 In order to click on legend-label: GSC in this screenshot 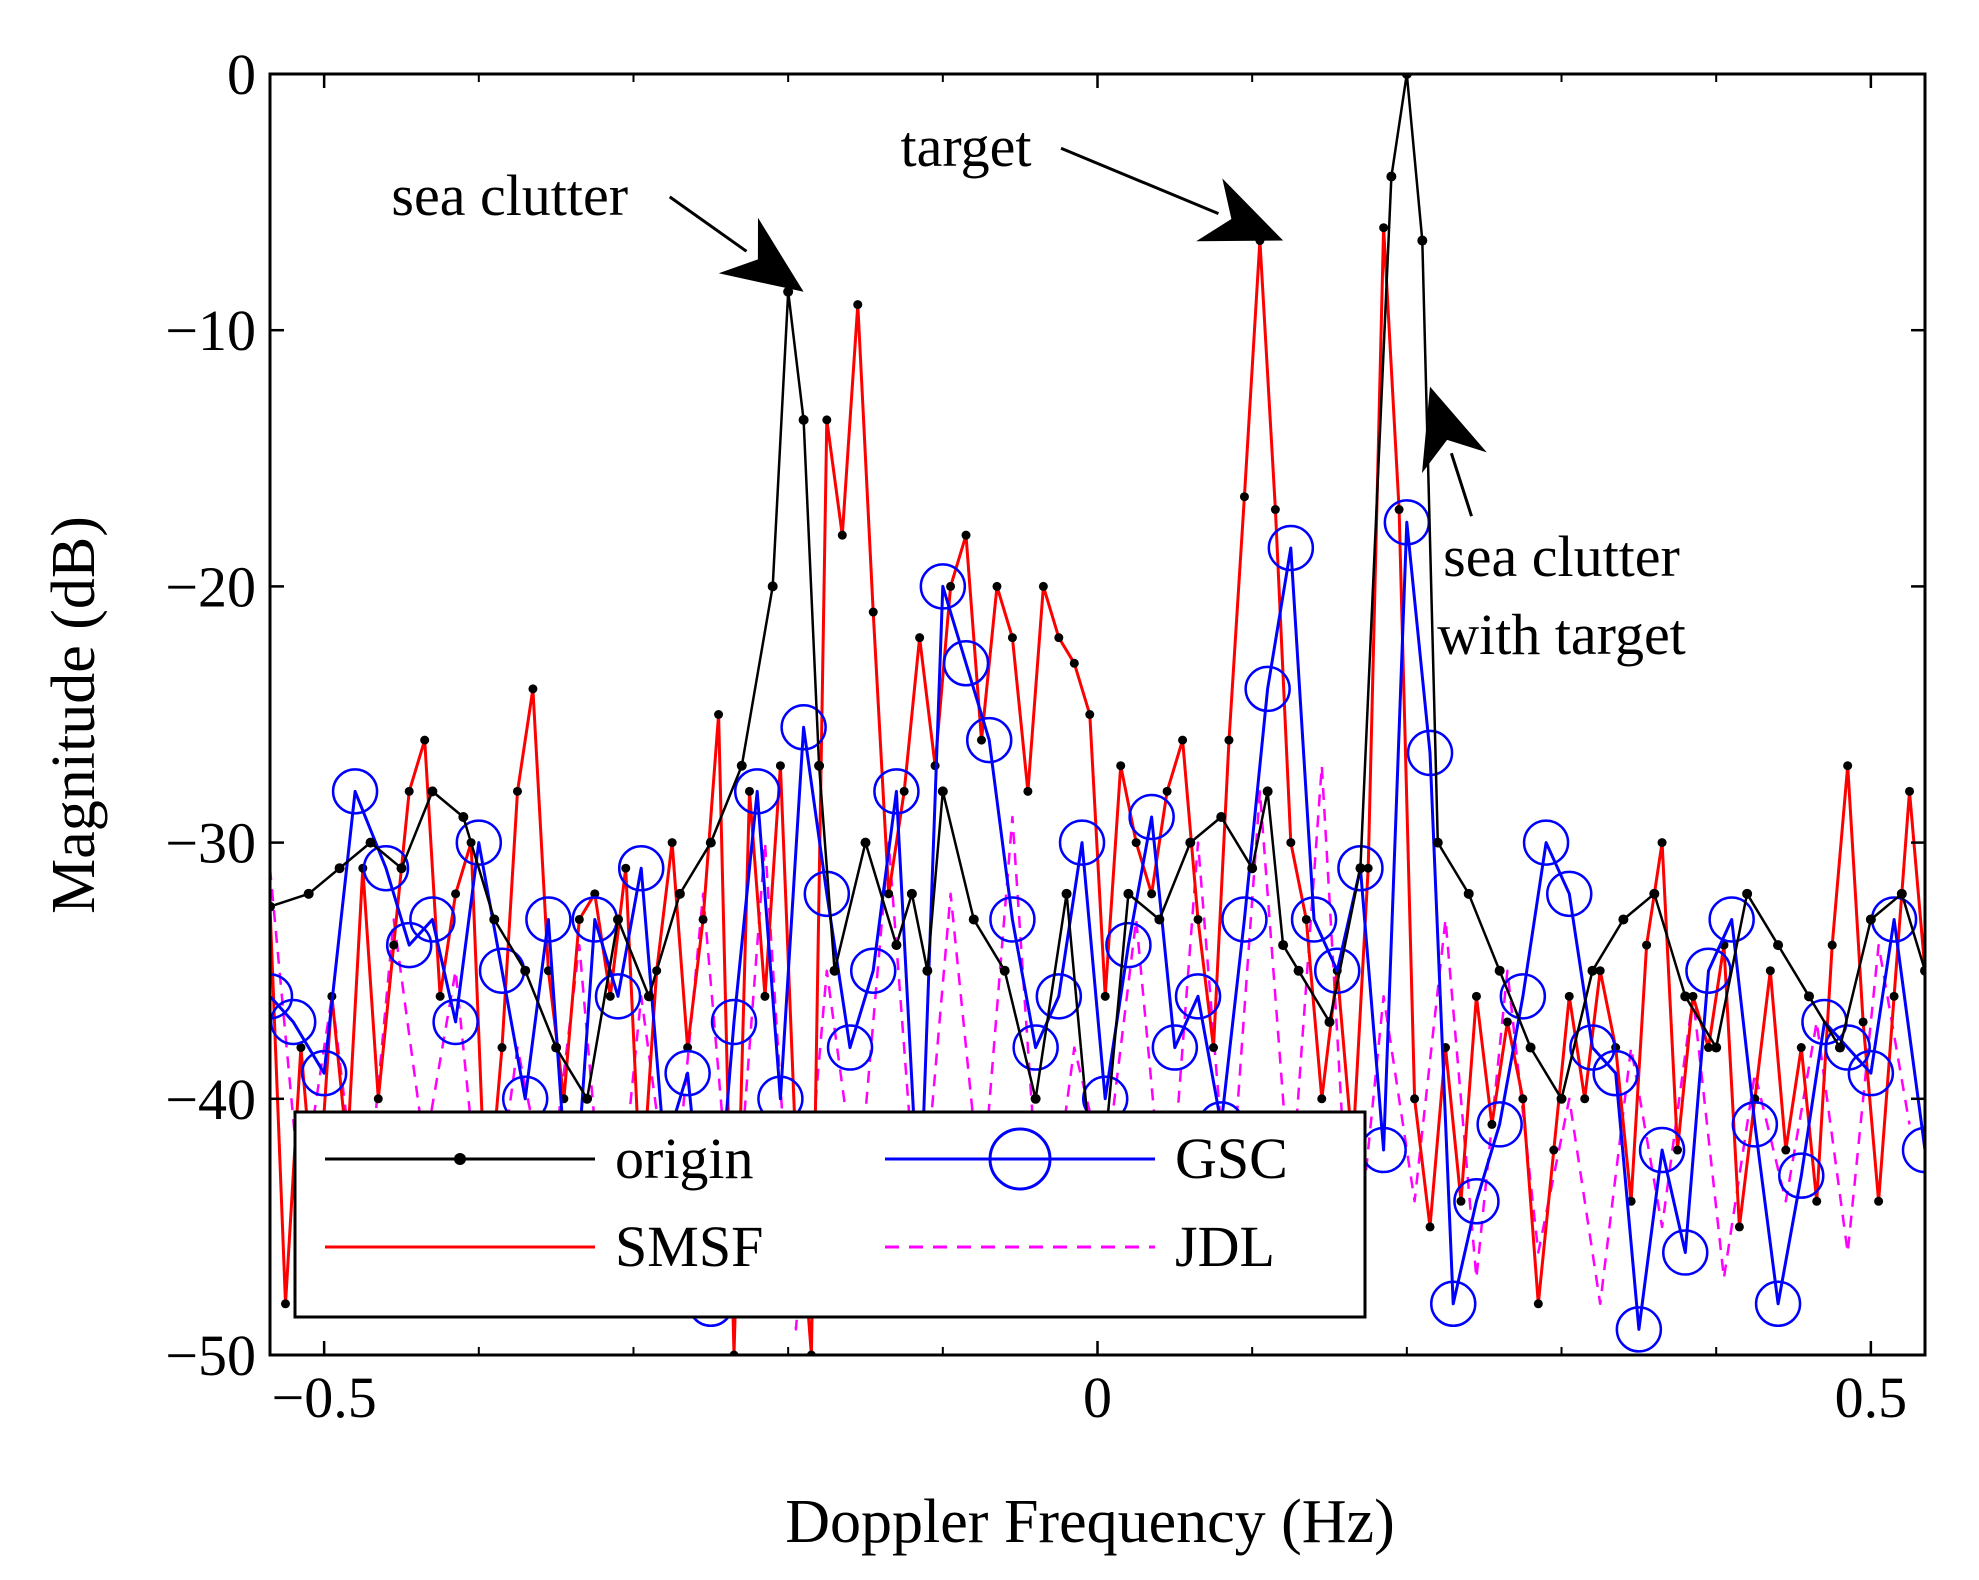, I will do `click(1231, 1158)`.